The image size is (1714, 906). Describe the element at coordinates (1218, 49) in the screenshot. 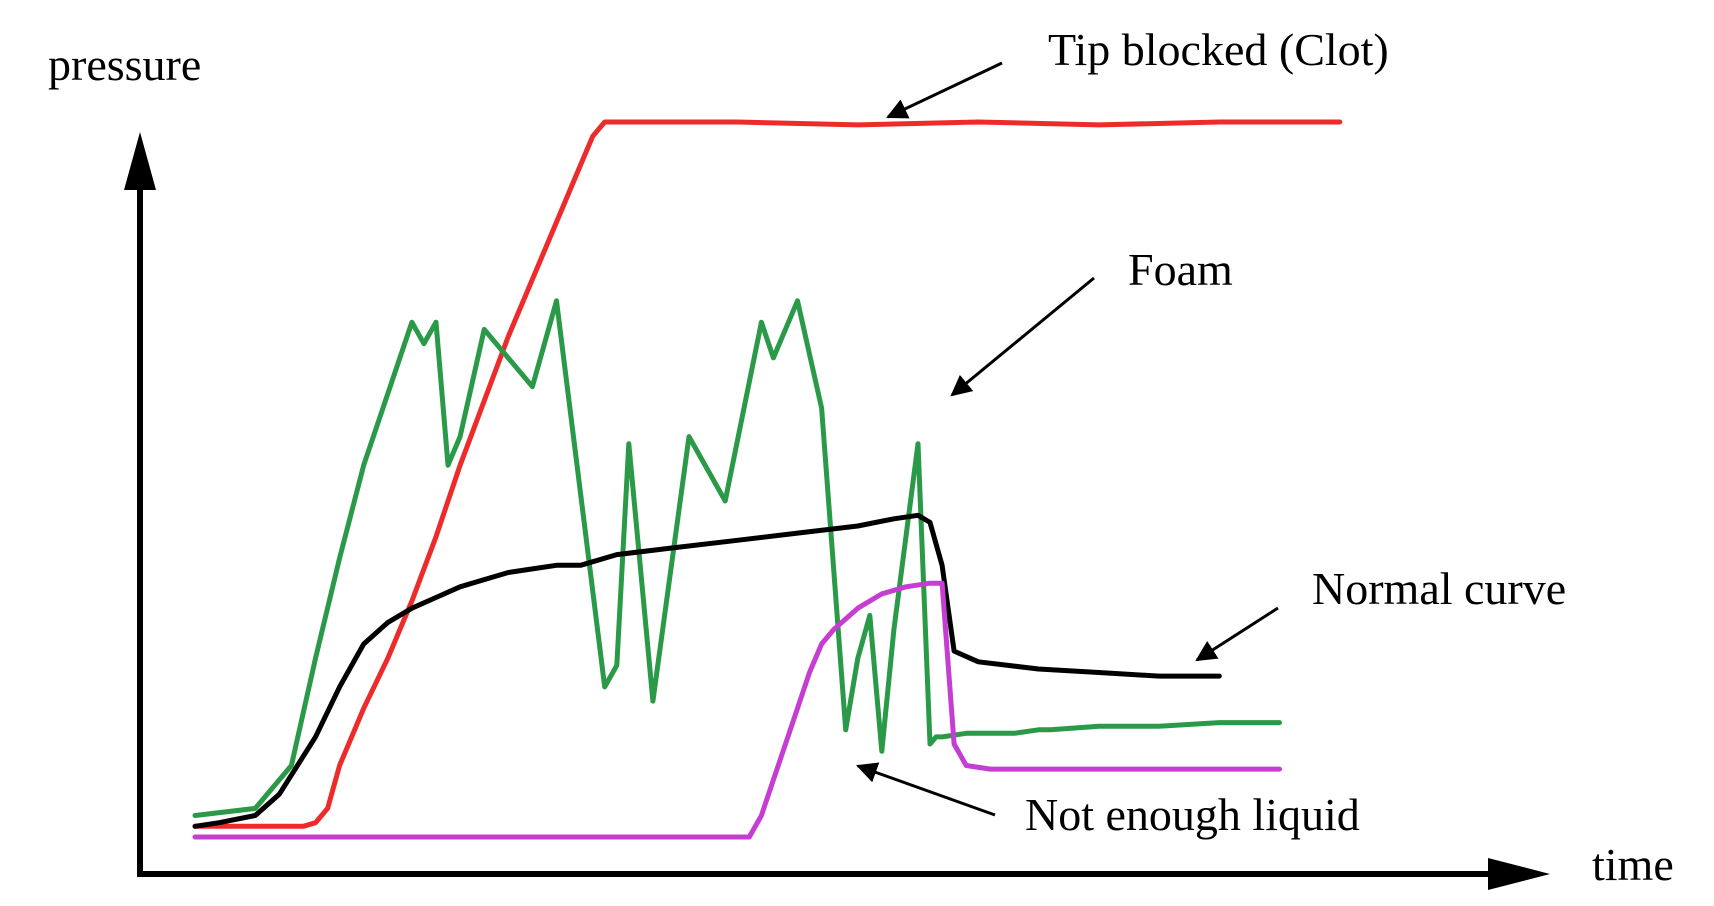

I see `annotation-label: Tip blocked (Clot)` at that location.